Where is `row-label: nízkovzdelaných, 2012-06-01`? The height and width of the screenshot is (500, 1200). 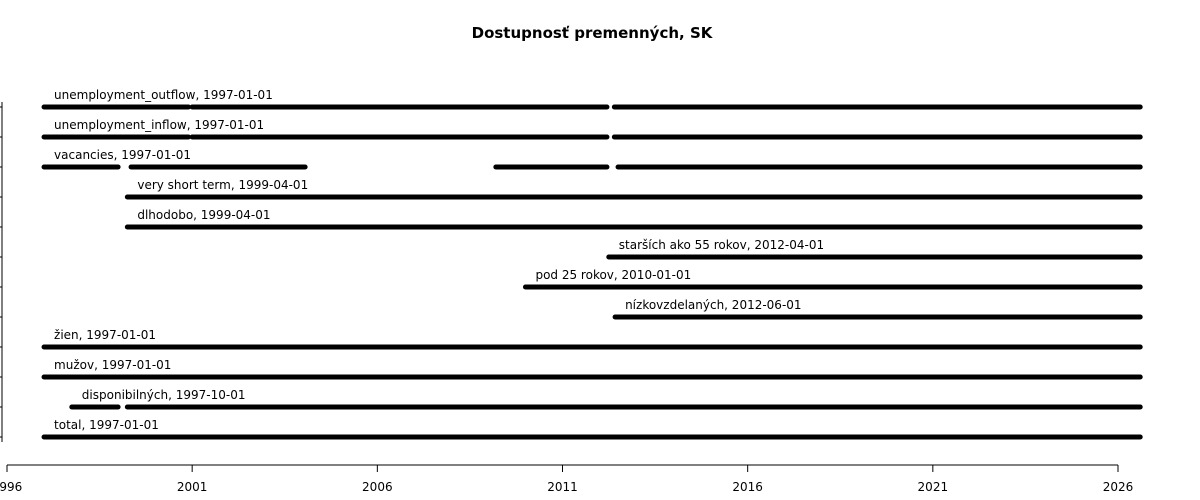 row-label: nízkovzdelaných, 2012-06-01 is located at coordinates (713, 305).